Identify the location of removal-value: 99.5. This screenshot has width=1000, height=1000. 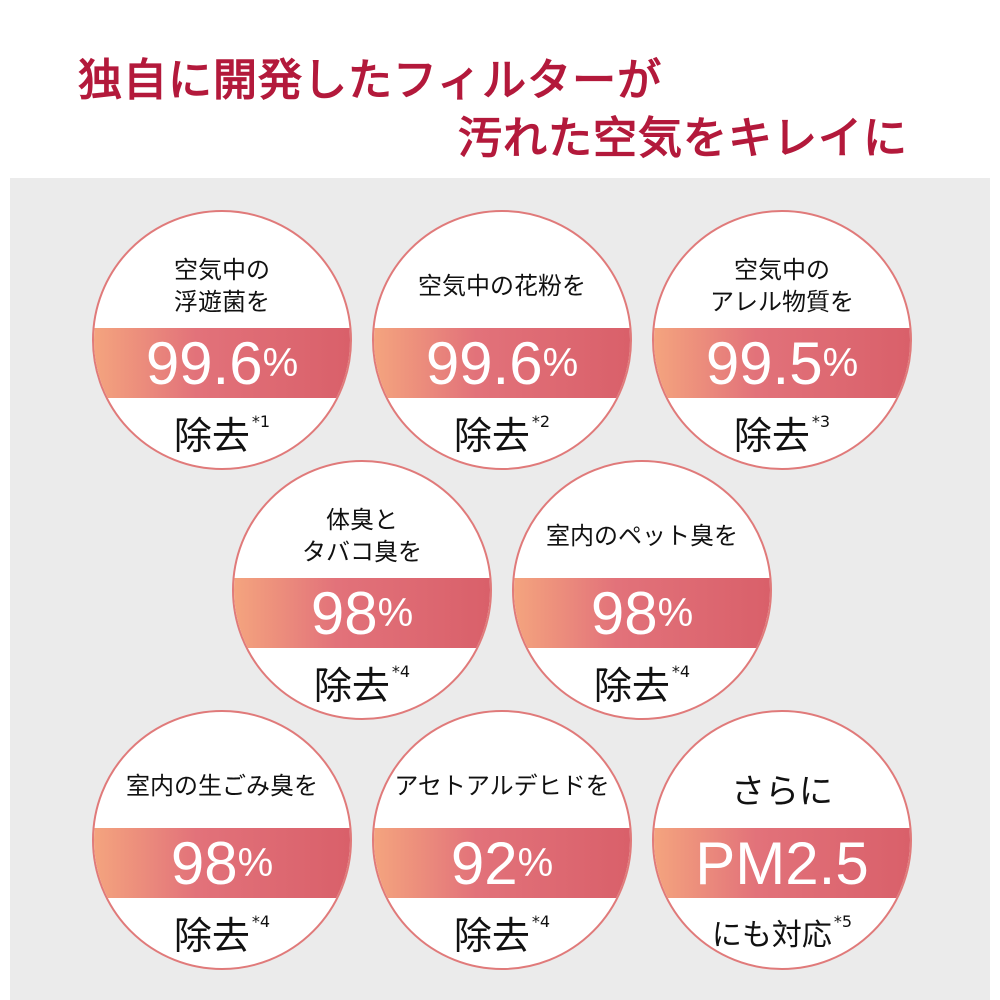
(764, 363).